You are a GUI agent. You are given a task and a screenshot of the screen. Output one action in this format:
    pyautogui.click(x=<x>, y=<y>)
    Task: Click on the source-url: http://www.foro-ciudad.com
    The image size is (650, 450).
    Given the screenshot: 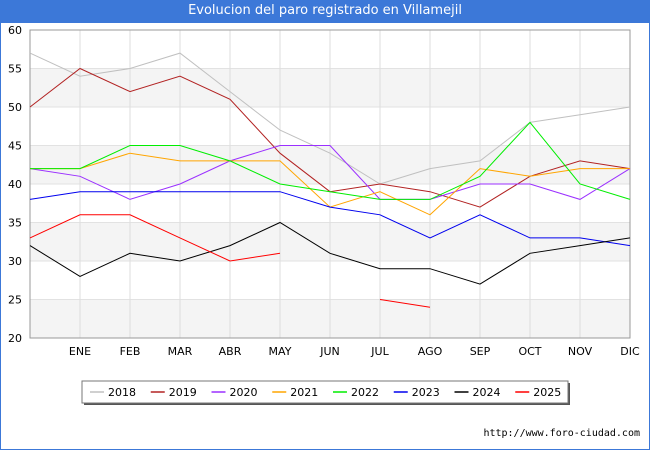 What is the action you would take?
    pyautogui.click(x=561, y=433)
    